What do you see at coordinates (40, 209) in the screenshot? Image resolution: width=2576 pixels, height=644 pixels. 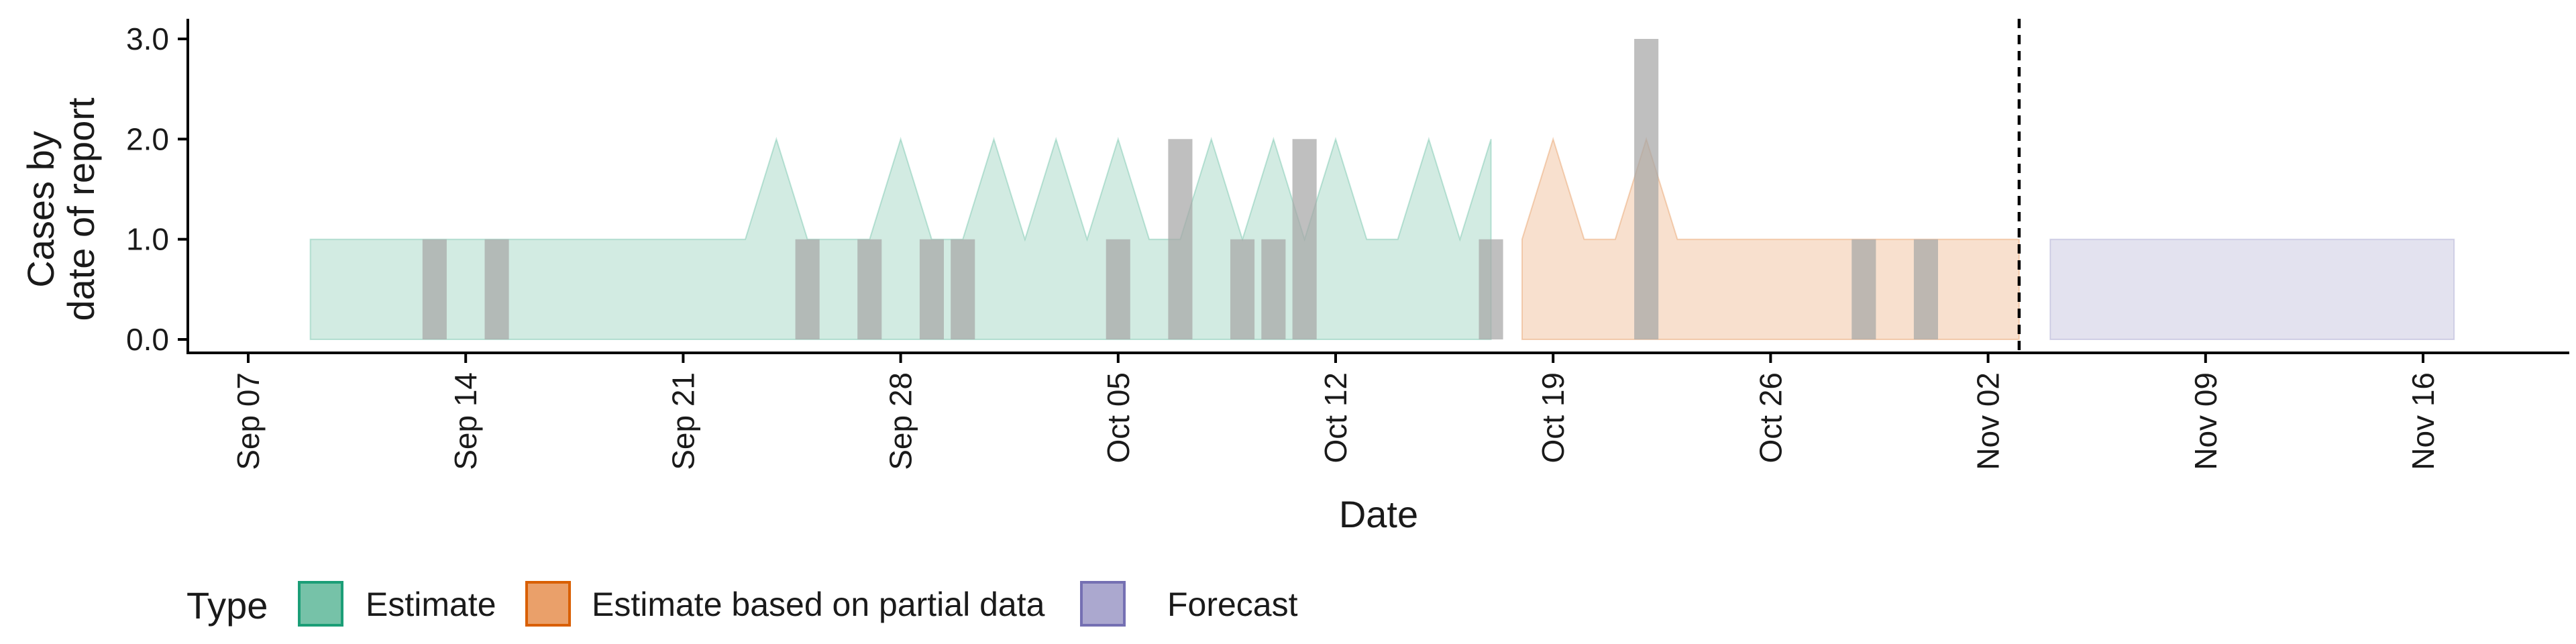 I see `y-axis-title-line-1: Cases by` at bounding box center [40, 209].